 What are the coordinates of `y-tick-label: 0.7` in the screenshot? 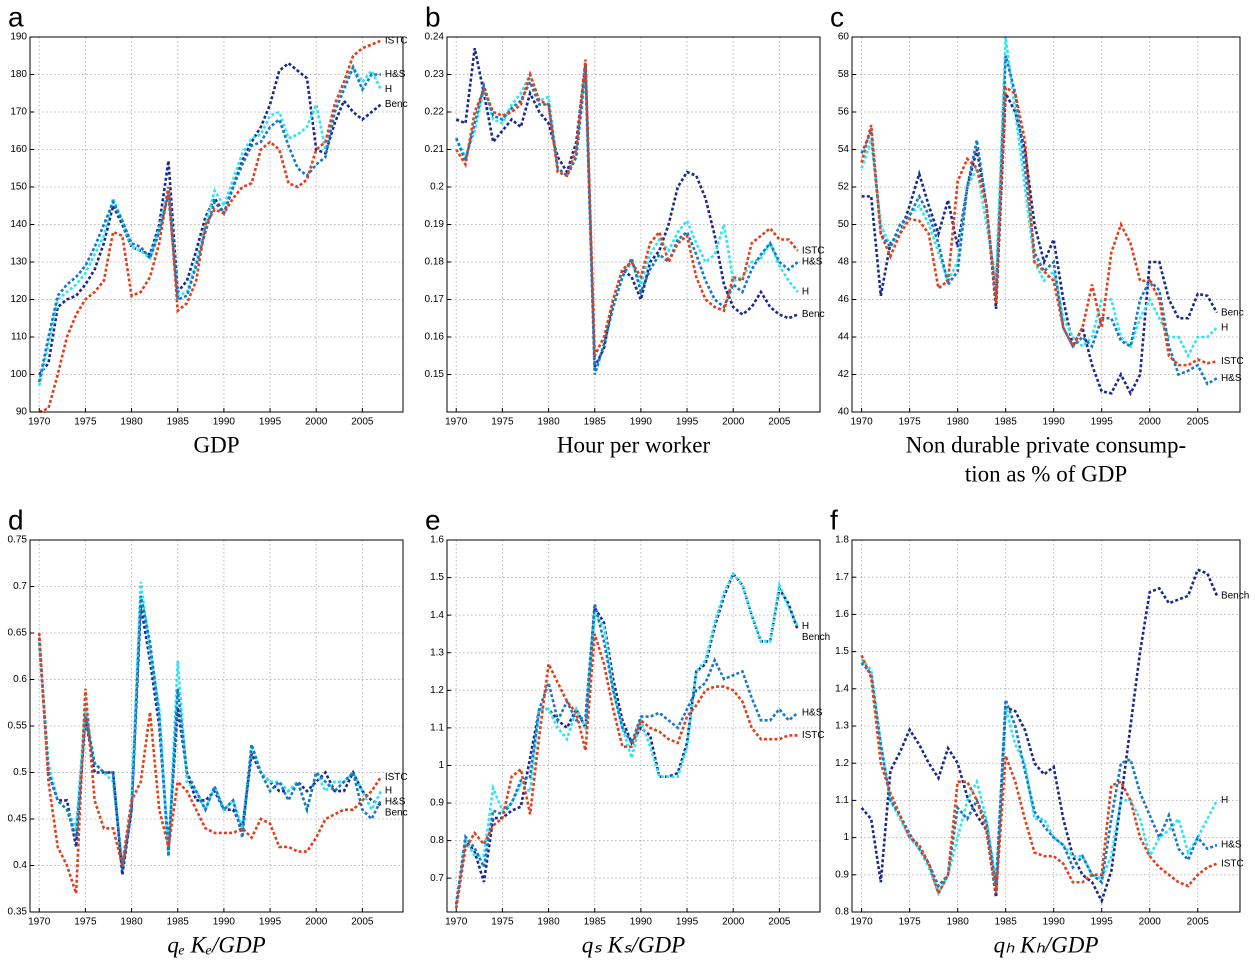 It's located at (20, 586).